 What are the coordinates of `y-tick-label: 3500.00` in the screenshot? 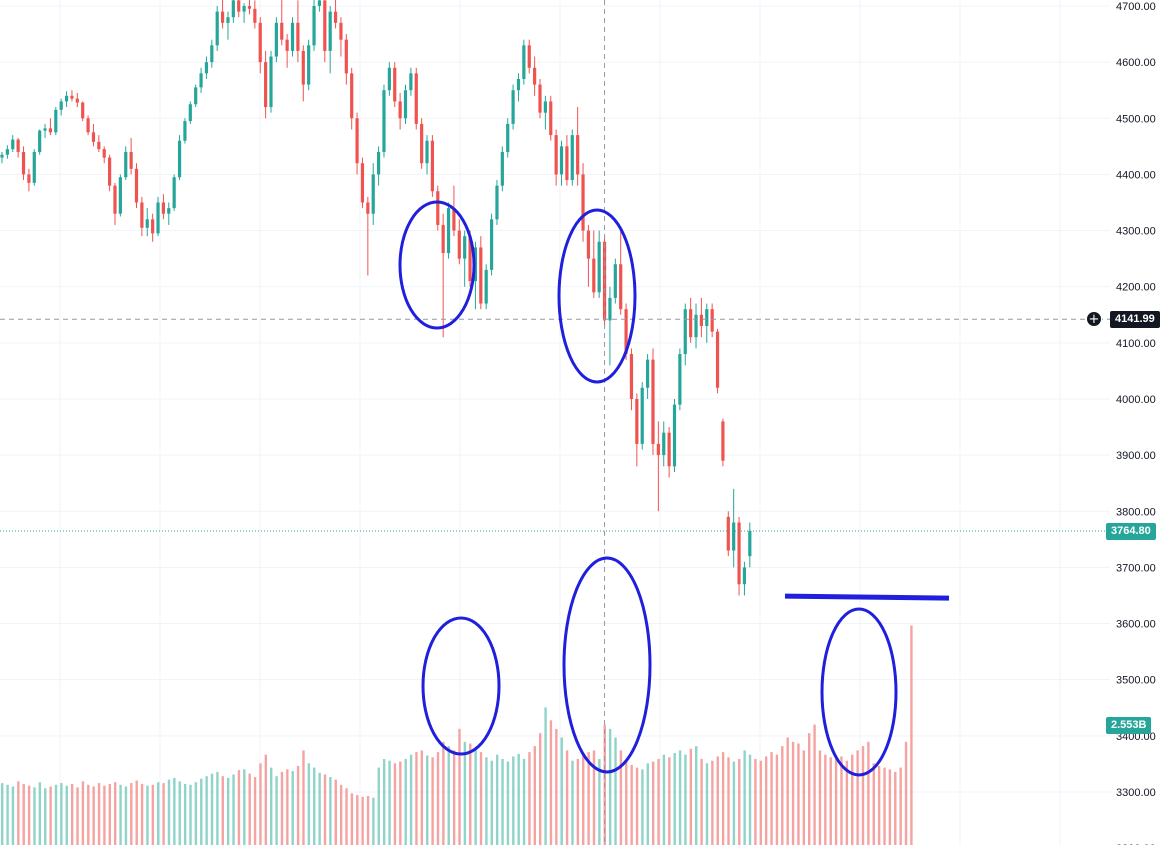 It's located at (1136, 681).